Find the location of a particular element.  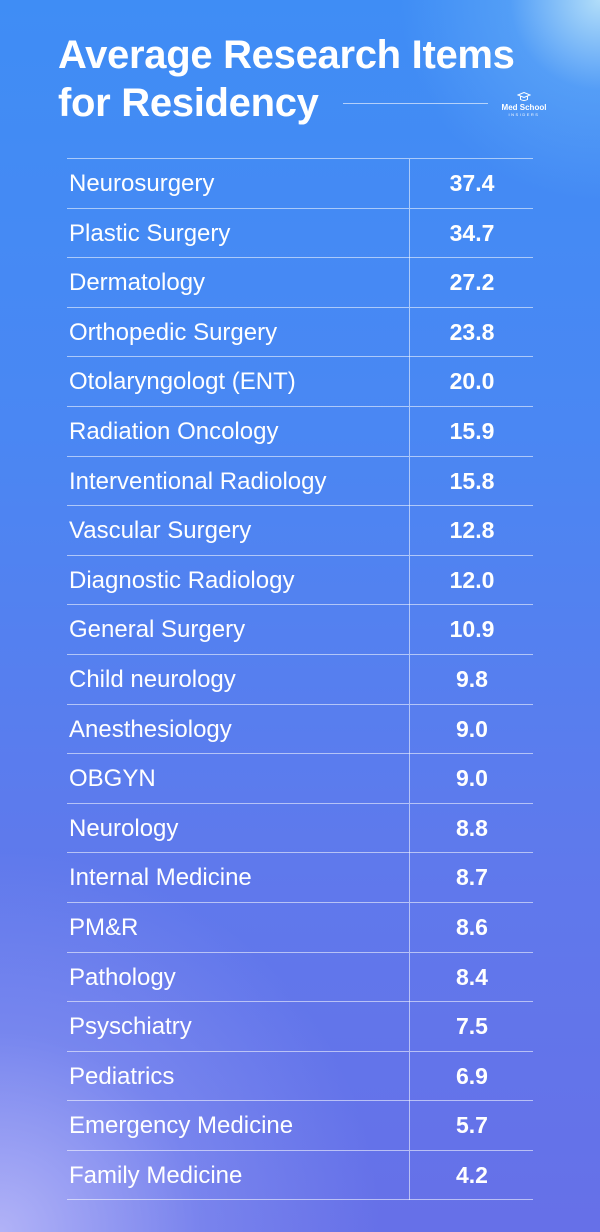

table-row: Emergency Medicine 5.7 is located at coordinates (300, 1126).